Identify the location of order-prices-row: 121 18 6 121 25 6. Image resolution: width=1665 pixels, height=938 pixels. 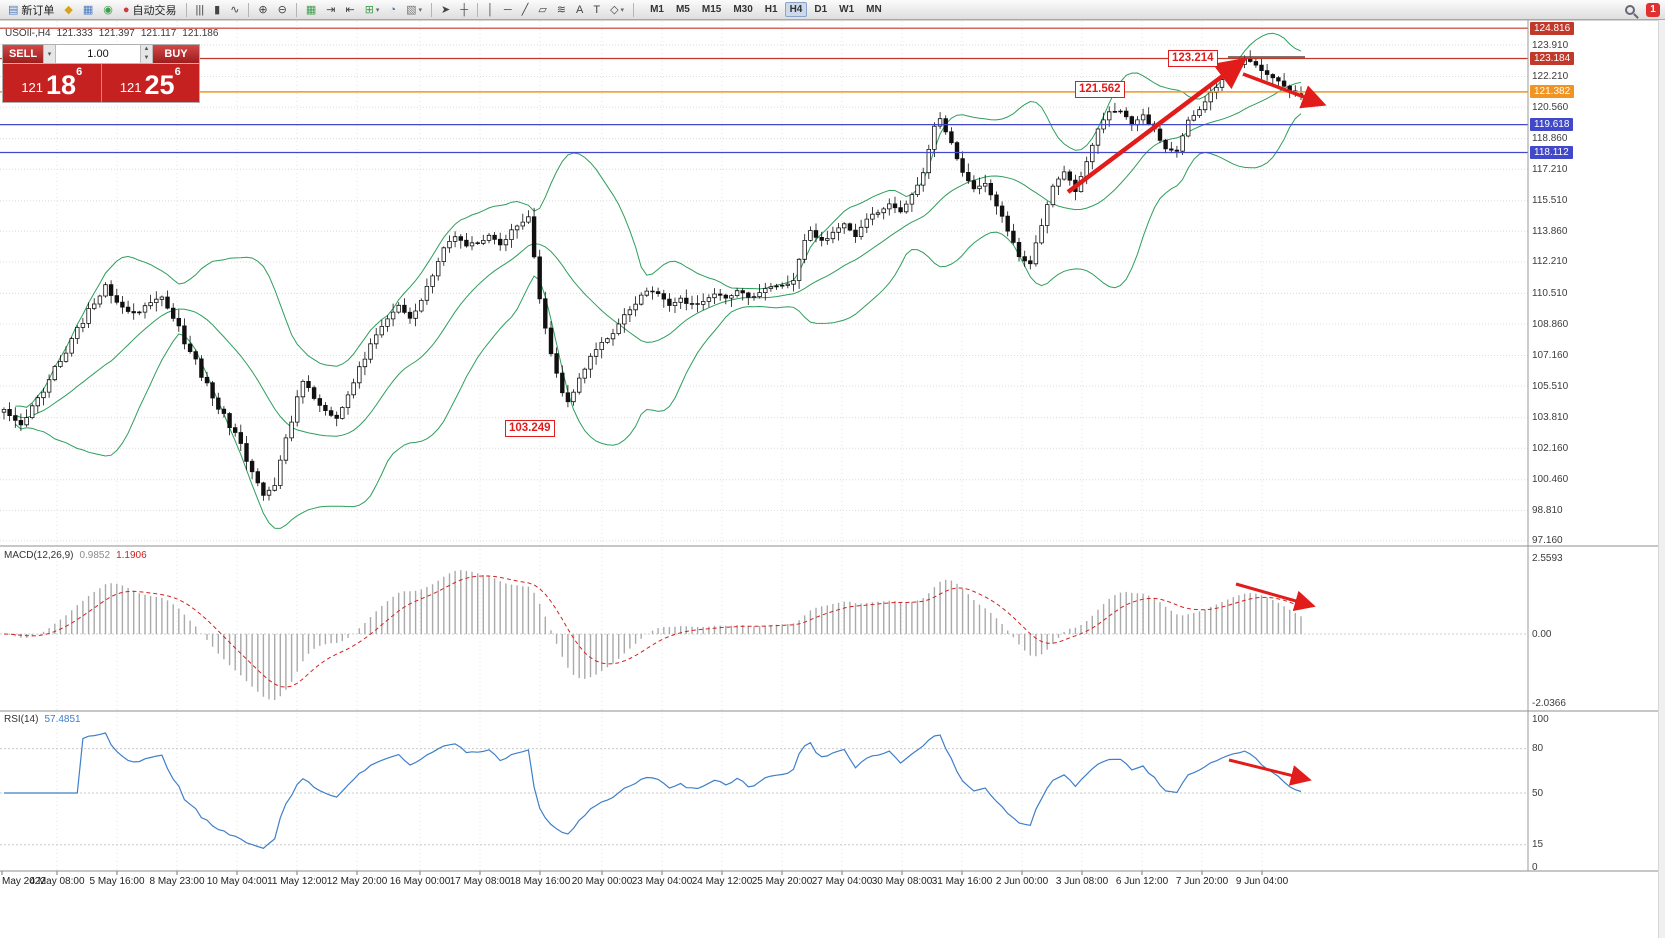
(101, 83).